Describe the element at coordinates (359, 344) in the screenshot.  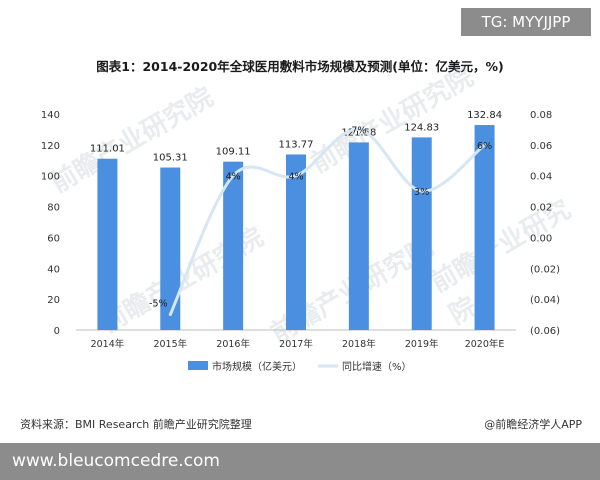
I see `x-tick-label: 2018年` at that location.